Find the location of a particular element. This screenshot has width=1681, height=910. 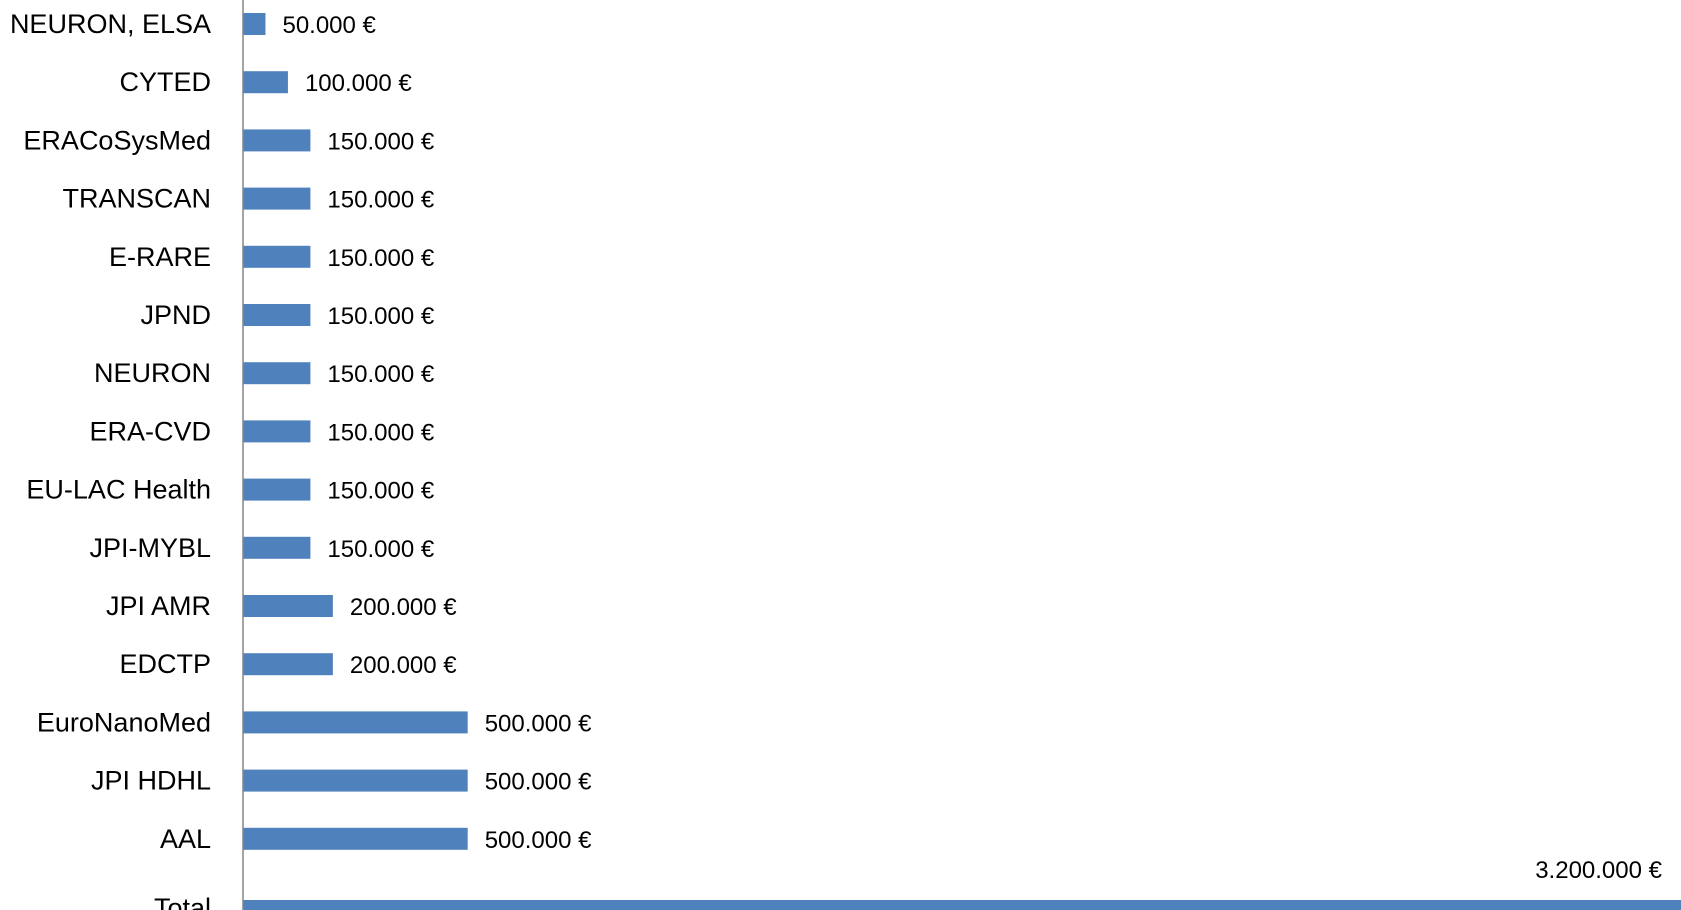

value-label-0: 50.000 € is located at coordinates (329, 25).